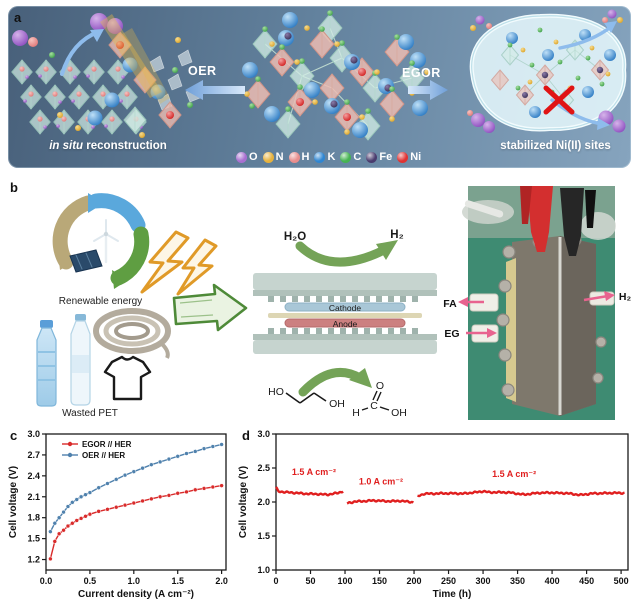 The width and height of the screenshot is (639, 600). Describe the element at coordinates (517, 581) in the screenshot. I see `svg-text: 350` at that location.